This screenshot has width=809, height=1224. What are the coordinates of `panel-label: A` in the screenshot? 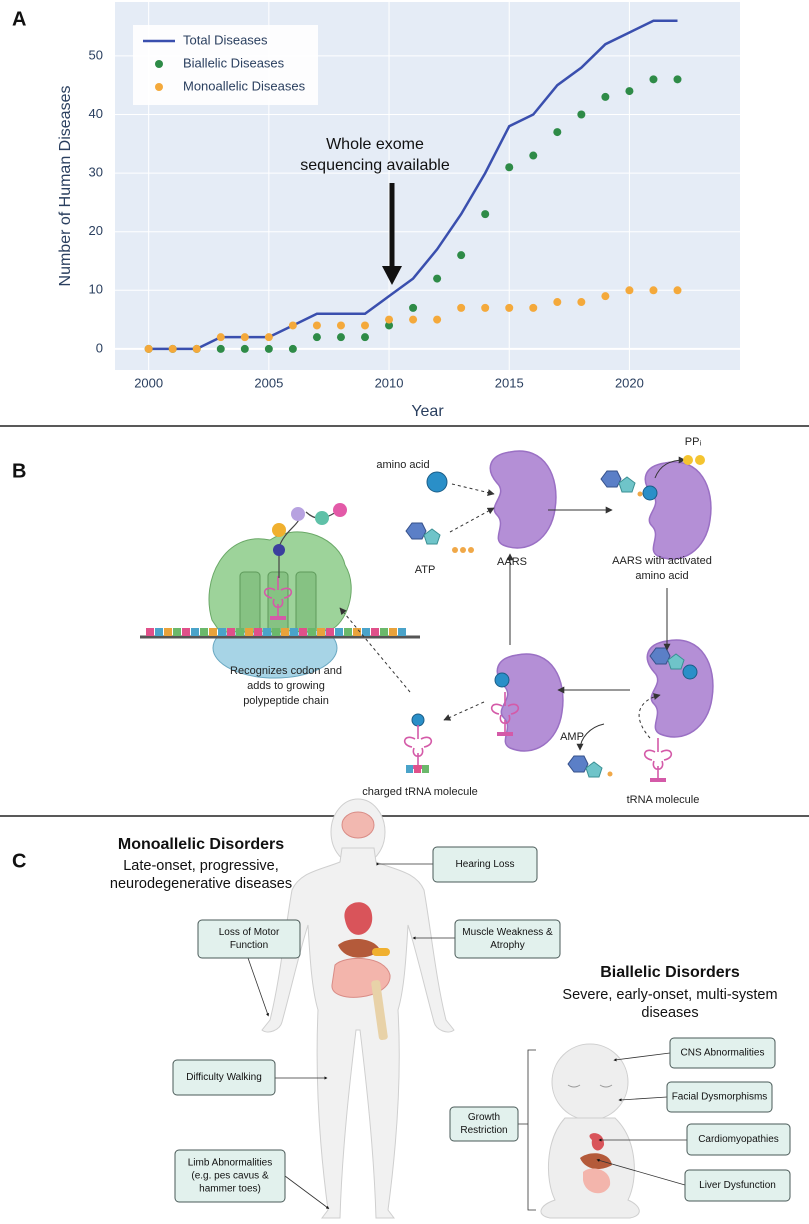 It's located at (19, 19).